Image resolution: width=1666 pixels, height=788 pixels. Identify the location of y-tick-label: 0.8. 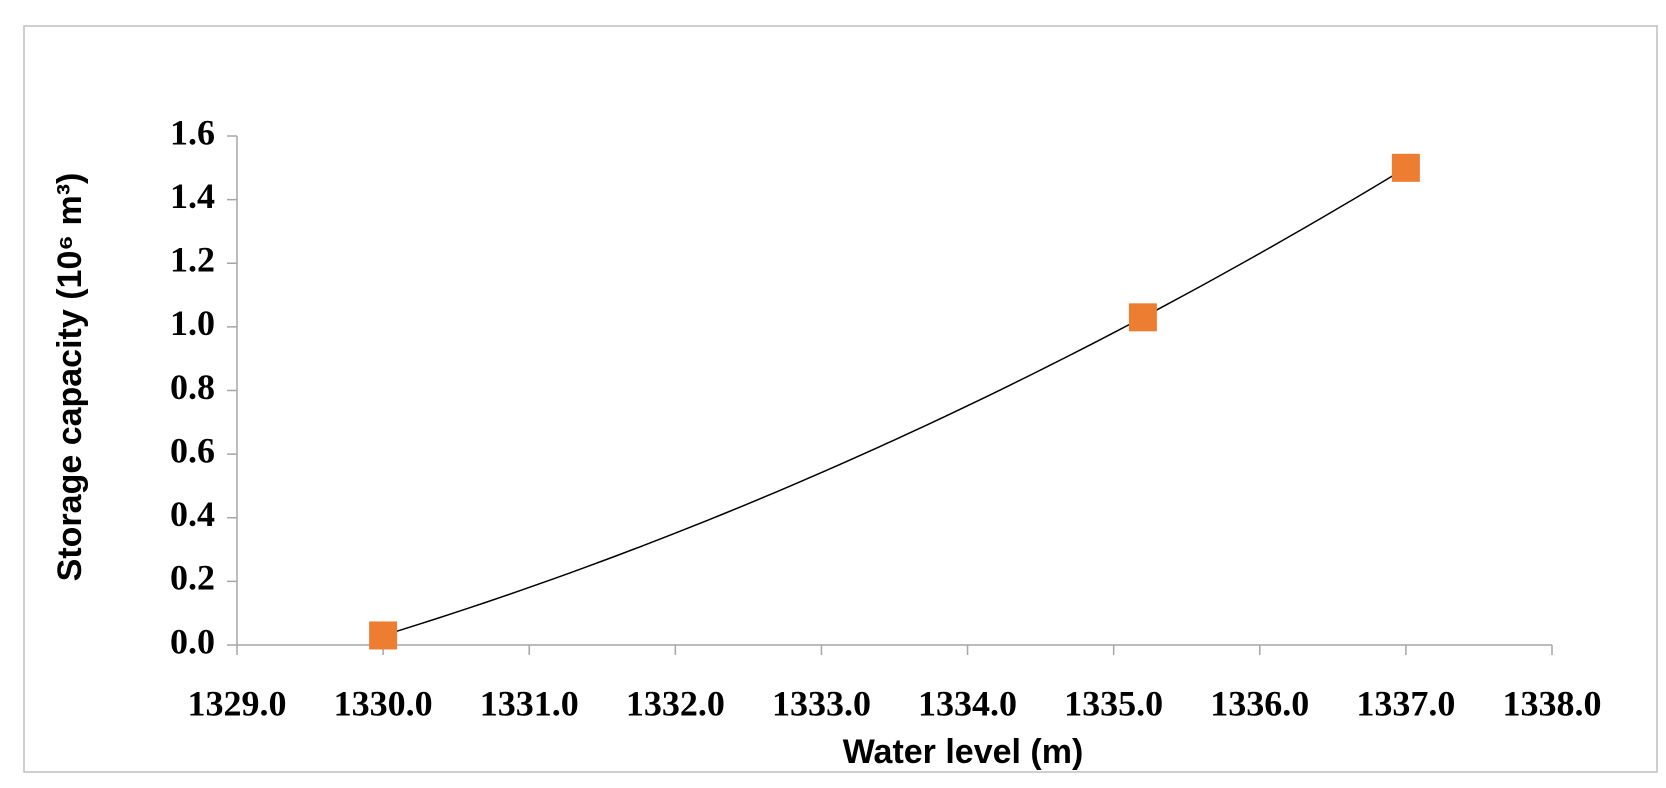
(192, 387).